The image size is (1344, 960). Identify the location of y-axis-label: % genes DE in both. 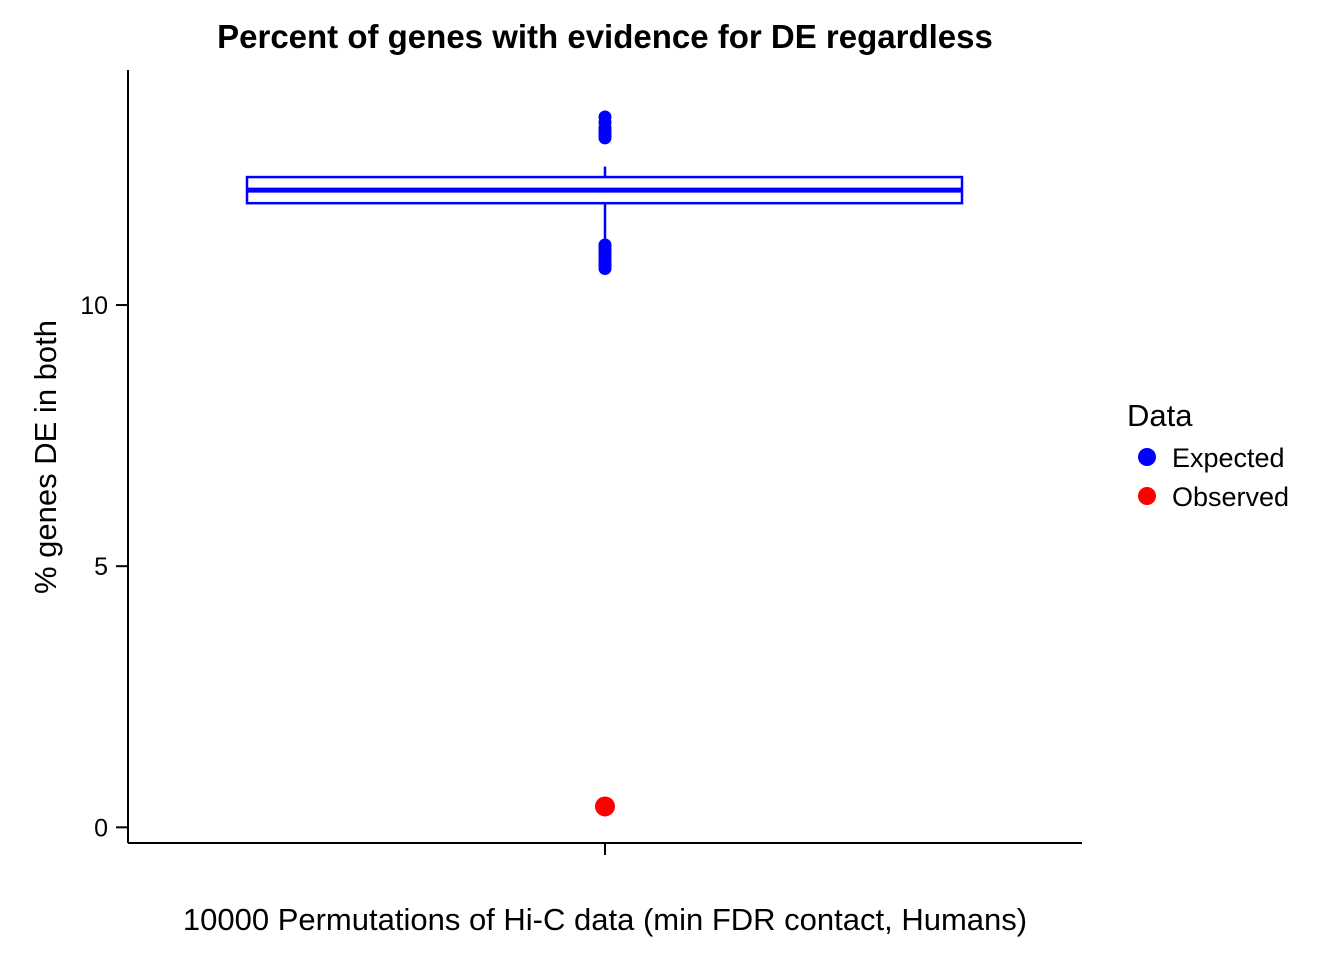
(45, 457).